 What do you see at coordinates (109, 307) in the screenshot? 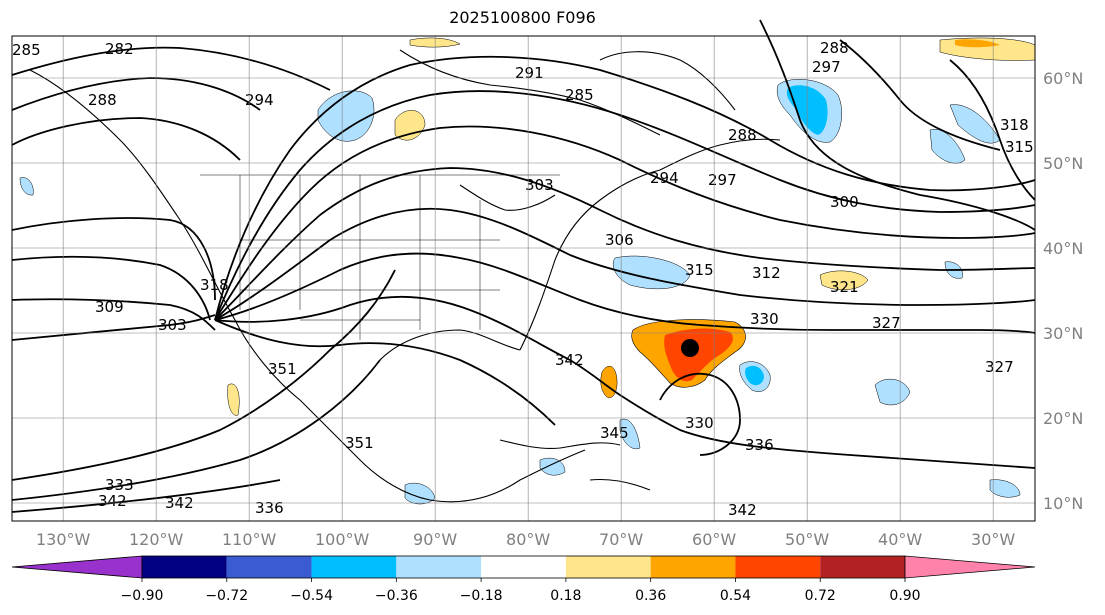
I see `contour-label: 309` at bounding box center [109, 307].